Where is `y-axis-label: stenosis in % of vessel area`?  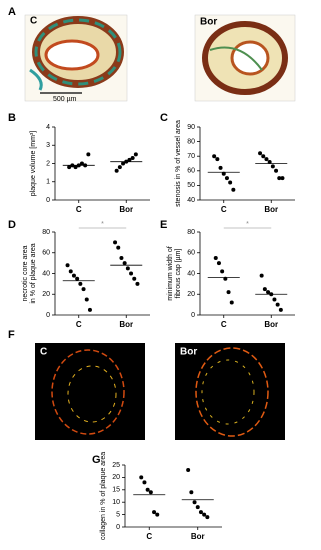
y-axis-label: stenosis in % of vessel area is located at coordinates (178, 163).